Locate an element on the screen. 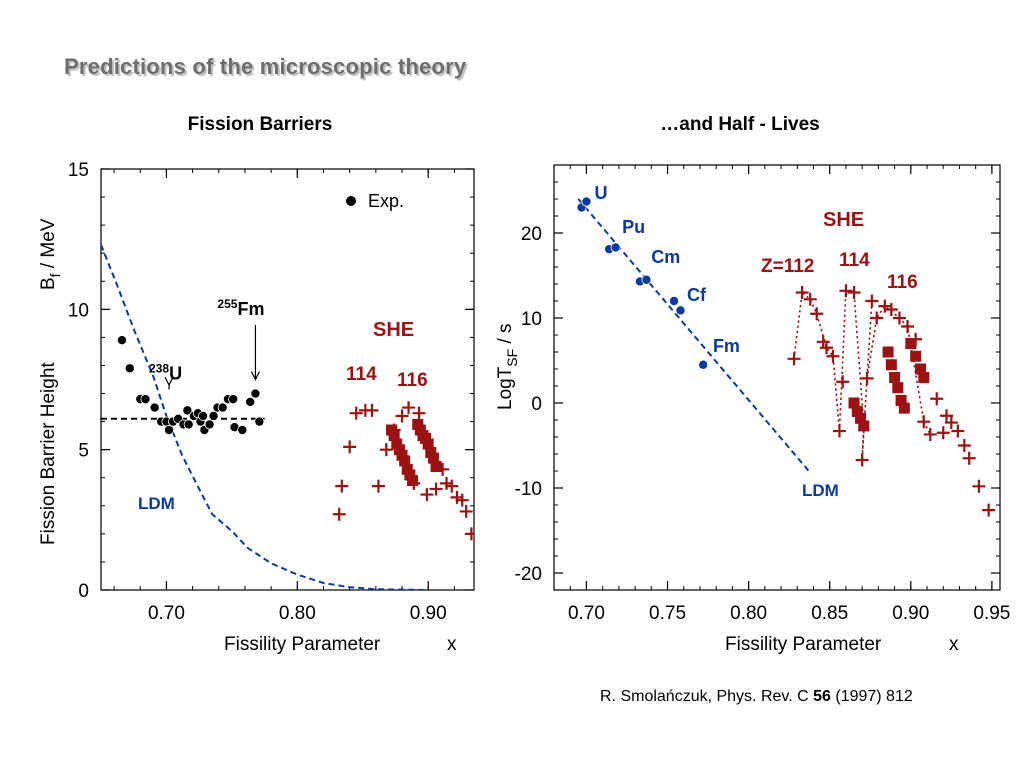 The height and width of the screenshot is (768, 1024). x-tick-label: 0.70 is located at coordinates (586, 613).